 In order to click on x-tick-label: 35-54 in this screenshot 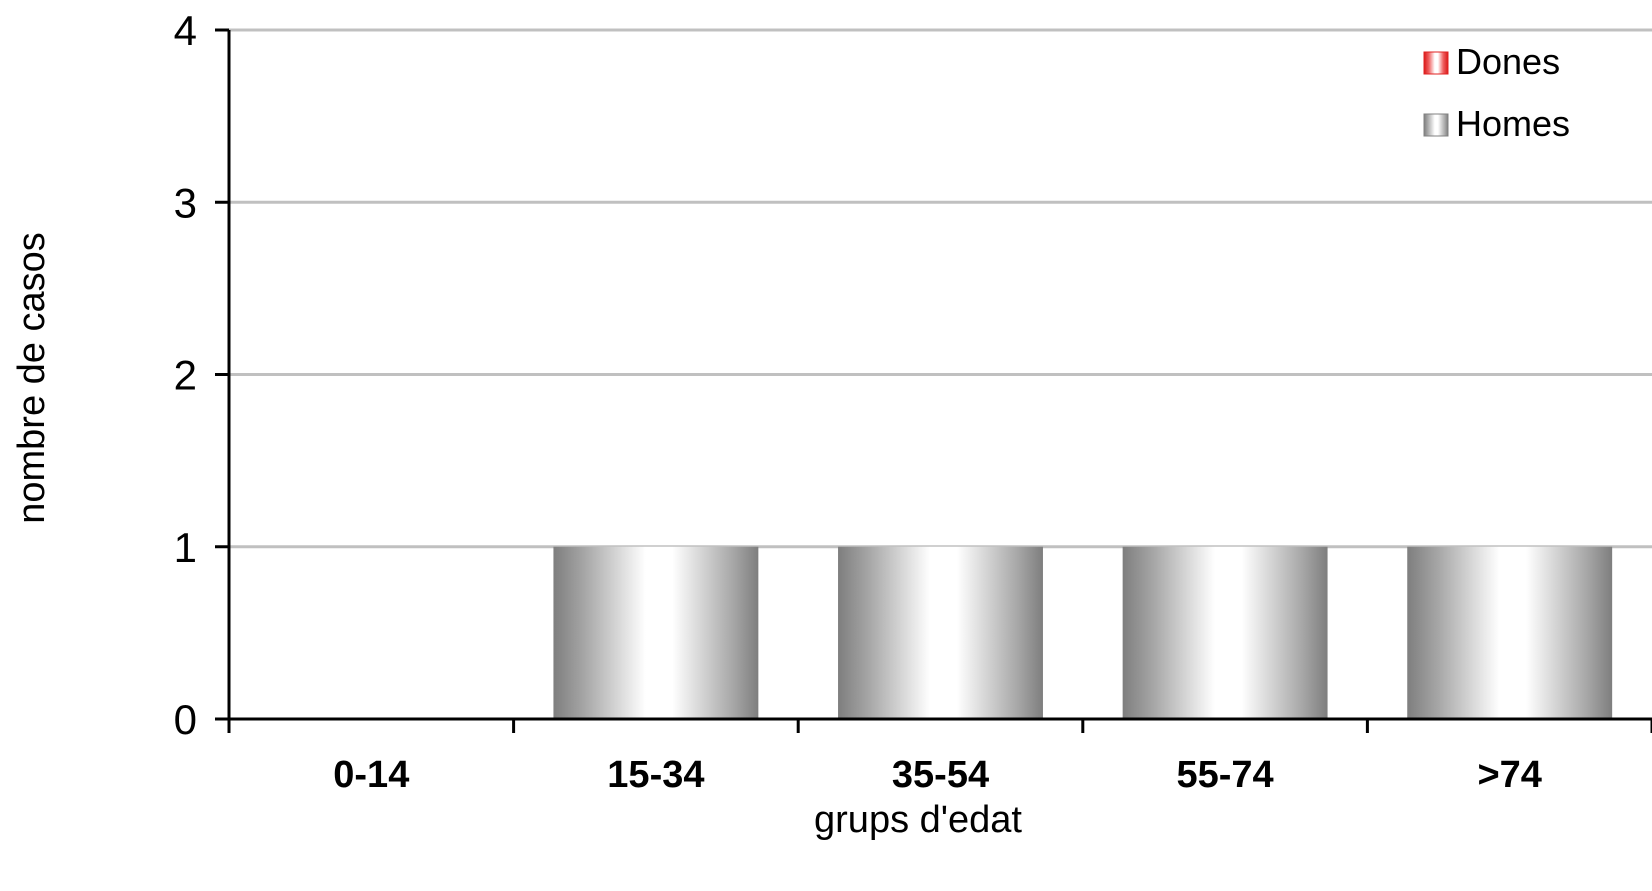, I will do `click(940, 775)`.